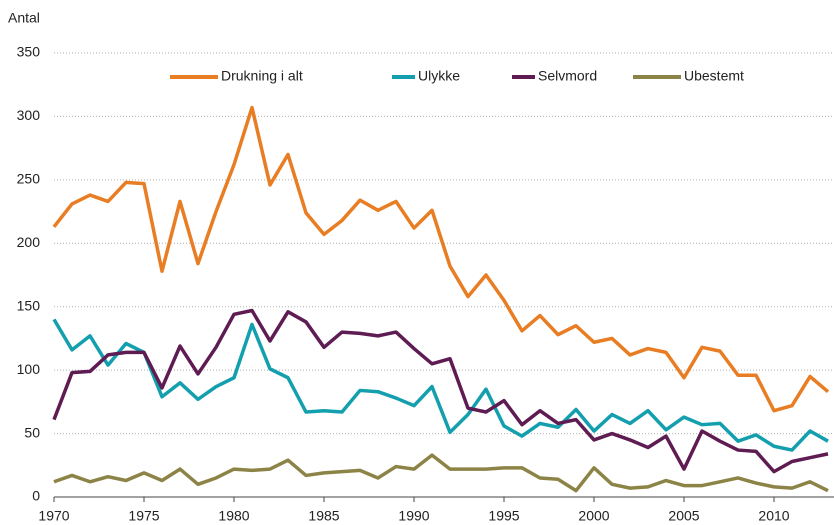  Describe the element at coordinates (29, 369) in the screenshot. I see `y-tick-label: 100` at that location.